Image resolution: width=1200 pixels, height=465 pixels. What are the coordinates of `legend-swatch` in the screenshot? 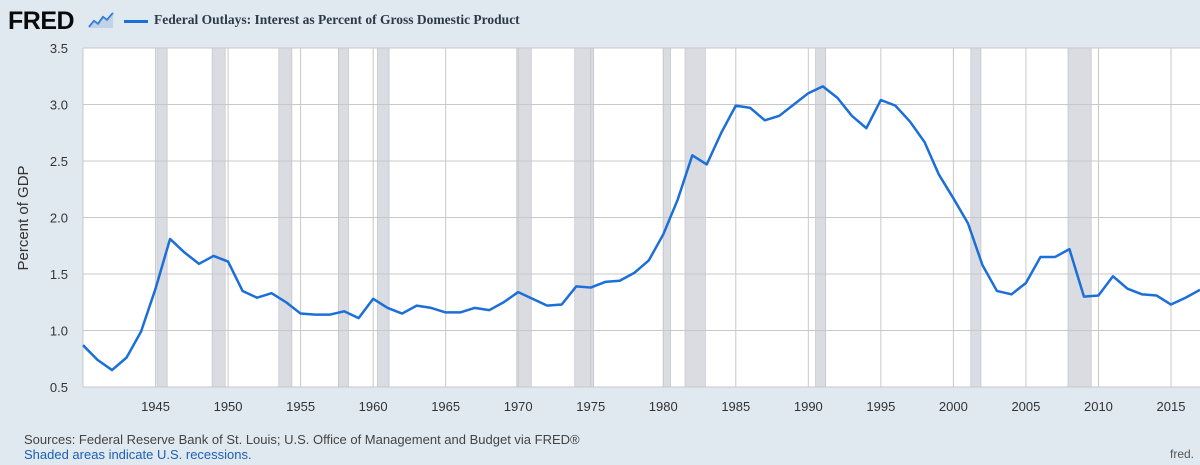 It's located at (136, 21).